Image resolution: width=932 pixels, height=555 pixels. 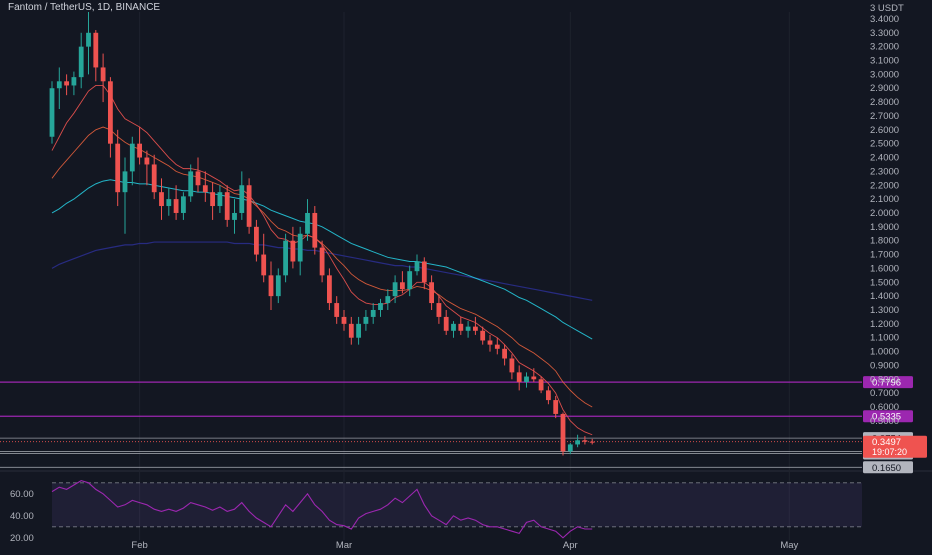 What do you see at coordinates (884, 268) in the screenshot?
I see `y-tick-label: 1.6000` at bounding box center [884, 268].